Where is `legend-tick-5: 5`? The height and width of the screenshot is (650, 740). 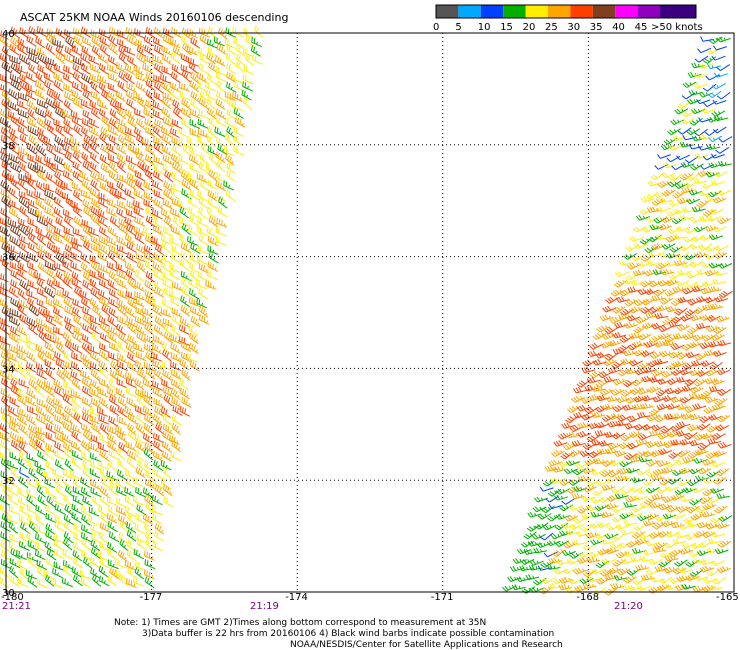
legend-tick-5: 5 is located at coordinates (458, 27).